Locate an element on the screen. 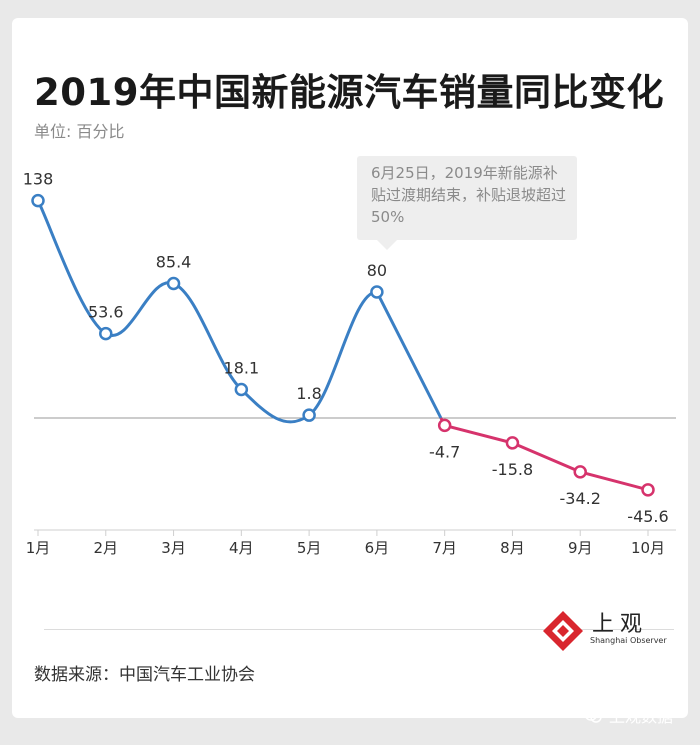  data-label: 85.4 is located at coordinates (174, 261).